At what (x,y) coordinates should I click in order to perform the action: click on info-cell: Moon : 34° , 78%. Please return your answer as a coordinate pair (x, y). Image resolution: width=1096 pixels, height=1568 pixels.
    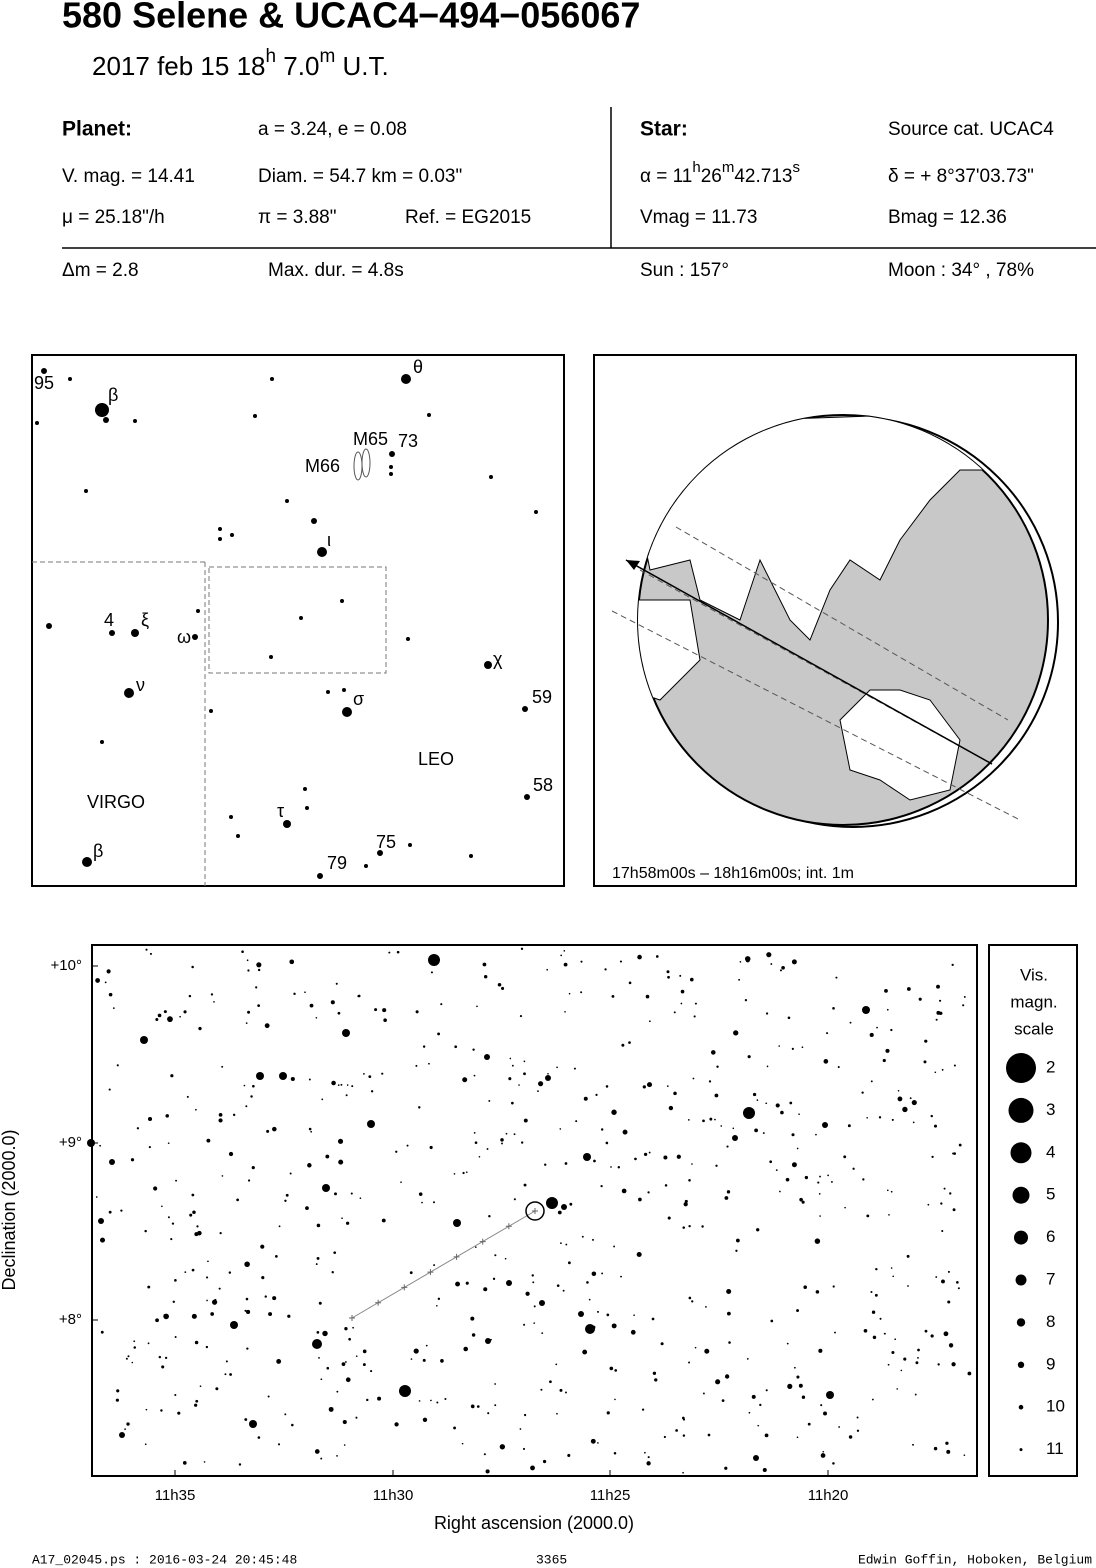
    Looking at the image, I should click on (961, 270).